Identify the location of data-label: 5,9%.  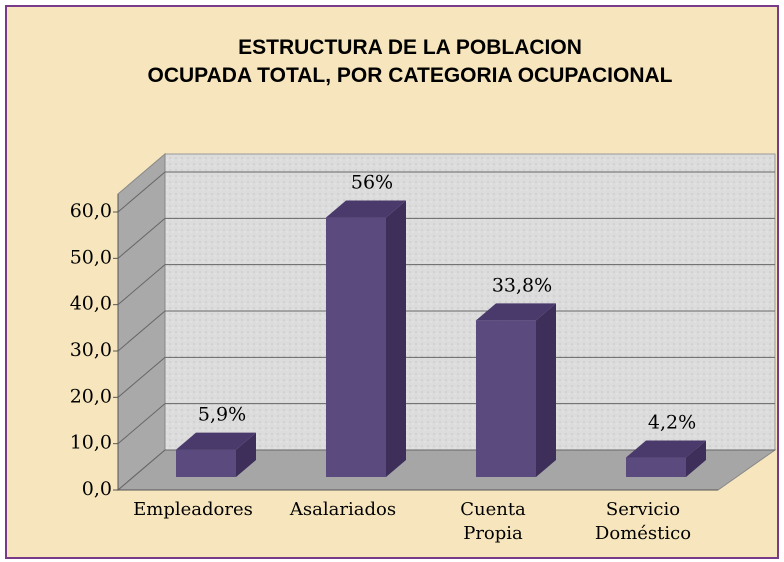
(222, 415).